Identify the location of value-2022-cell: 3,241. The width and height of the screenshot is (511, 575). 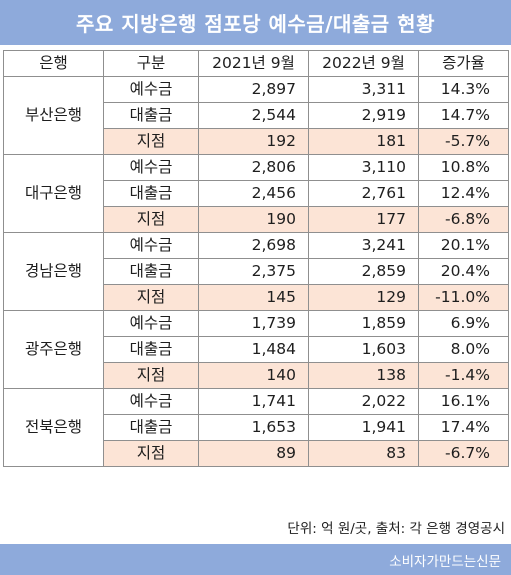
(363, 245).